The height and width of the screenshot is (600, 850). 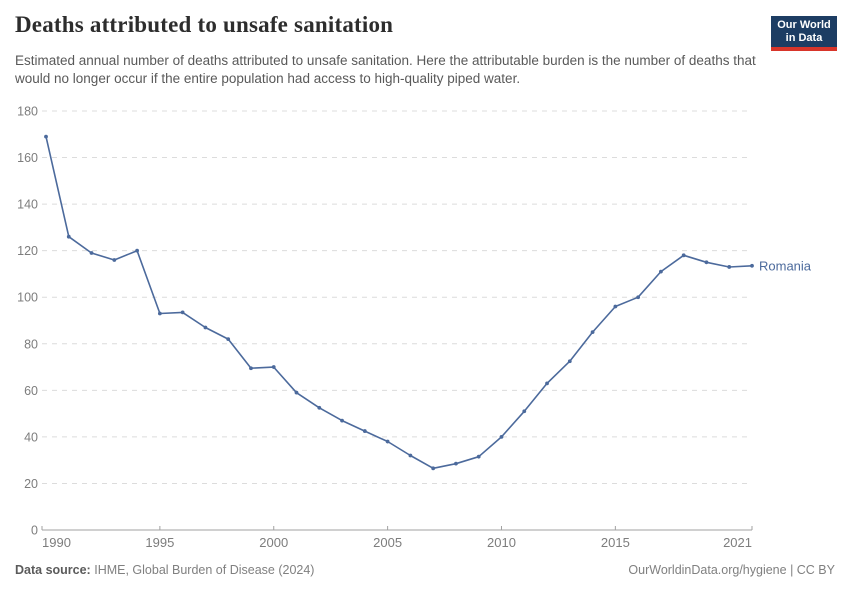 What do you see at coordinates (387, 542) in the screenshot?
I see `x-tick-label: 2005` at bounding box center [387, 542].